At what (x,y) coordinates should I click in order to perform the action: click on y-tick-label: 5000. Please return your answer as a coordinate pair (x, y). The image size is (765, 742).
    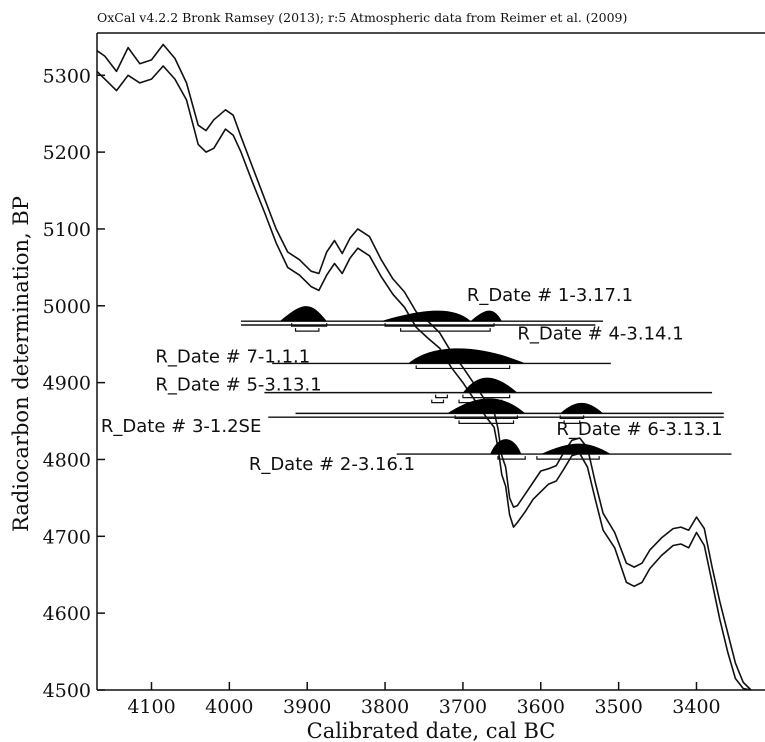
    Looking at the image, I should click on (67, 307).